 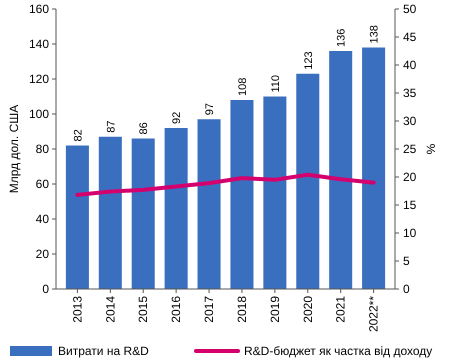 What do you see at coordinates (410, 233) in the screenshot?
I see `y2-tick-label: 10` at bounding box center [410, 233].